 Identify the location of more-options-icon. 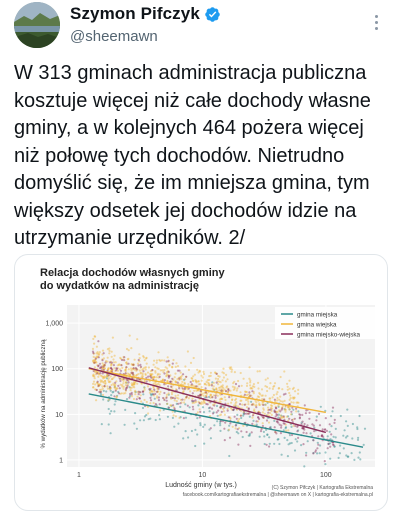
(376, 22).